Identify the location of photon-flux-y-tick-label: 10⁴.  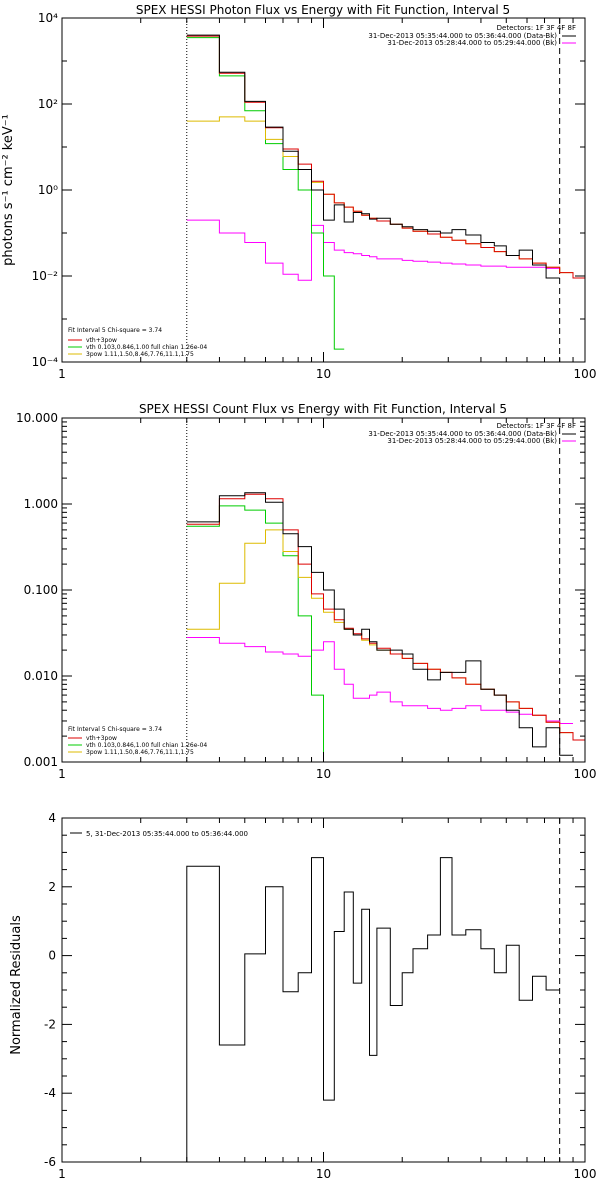
(48, 18).